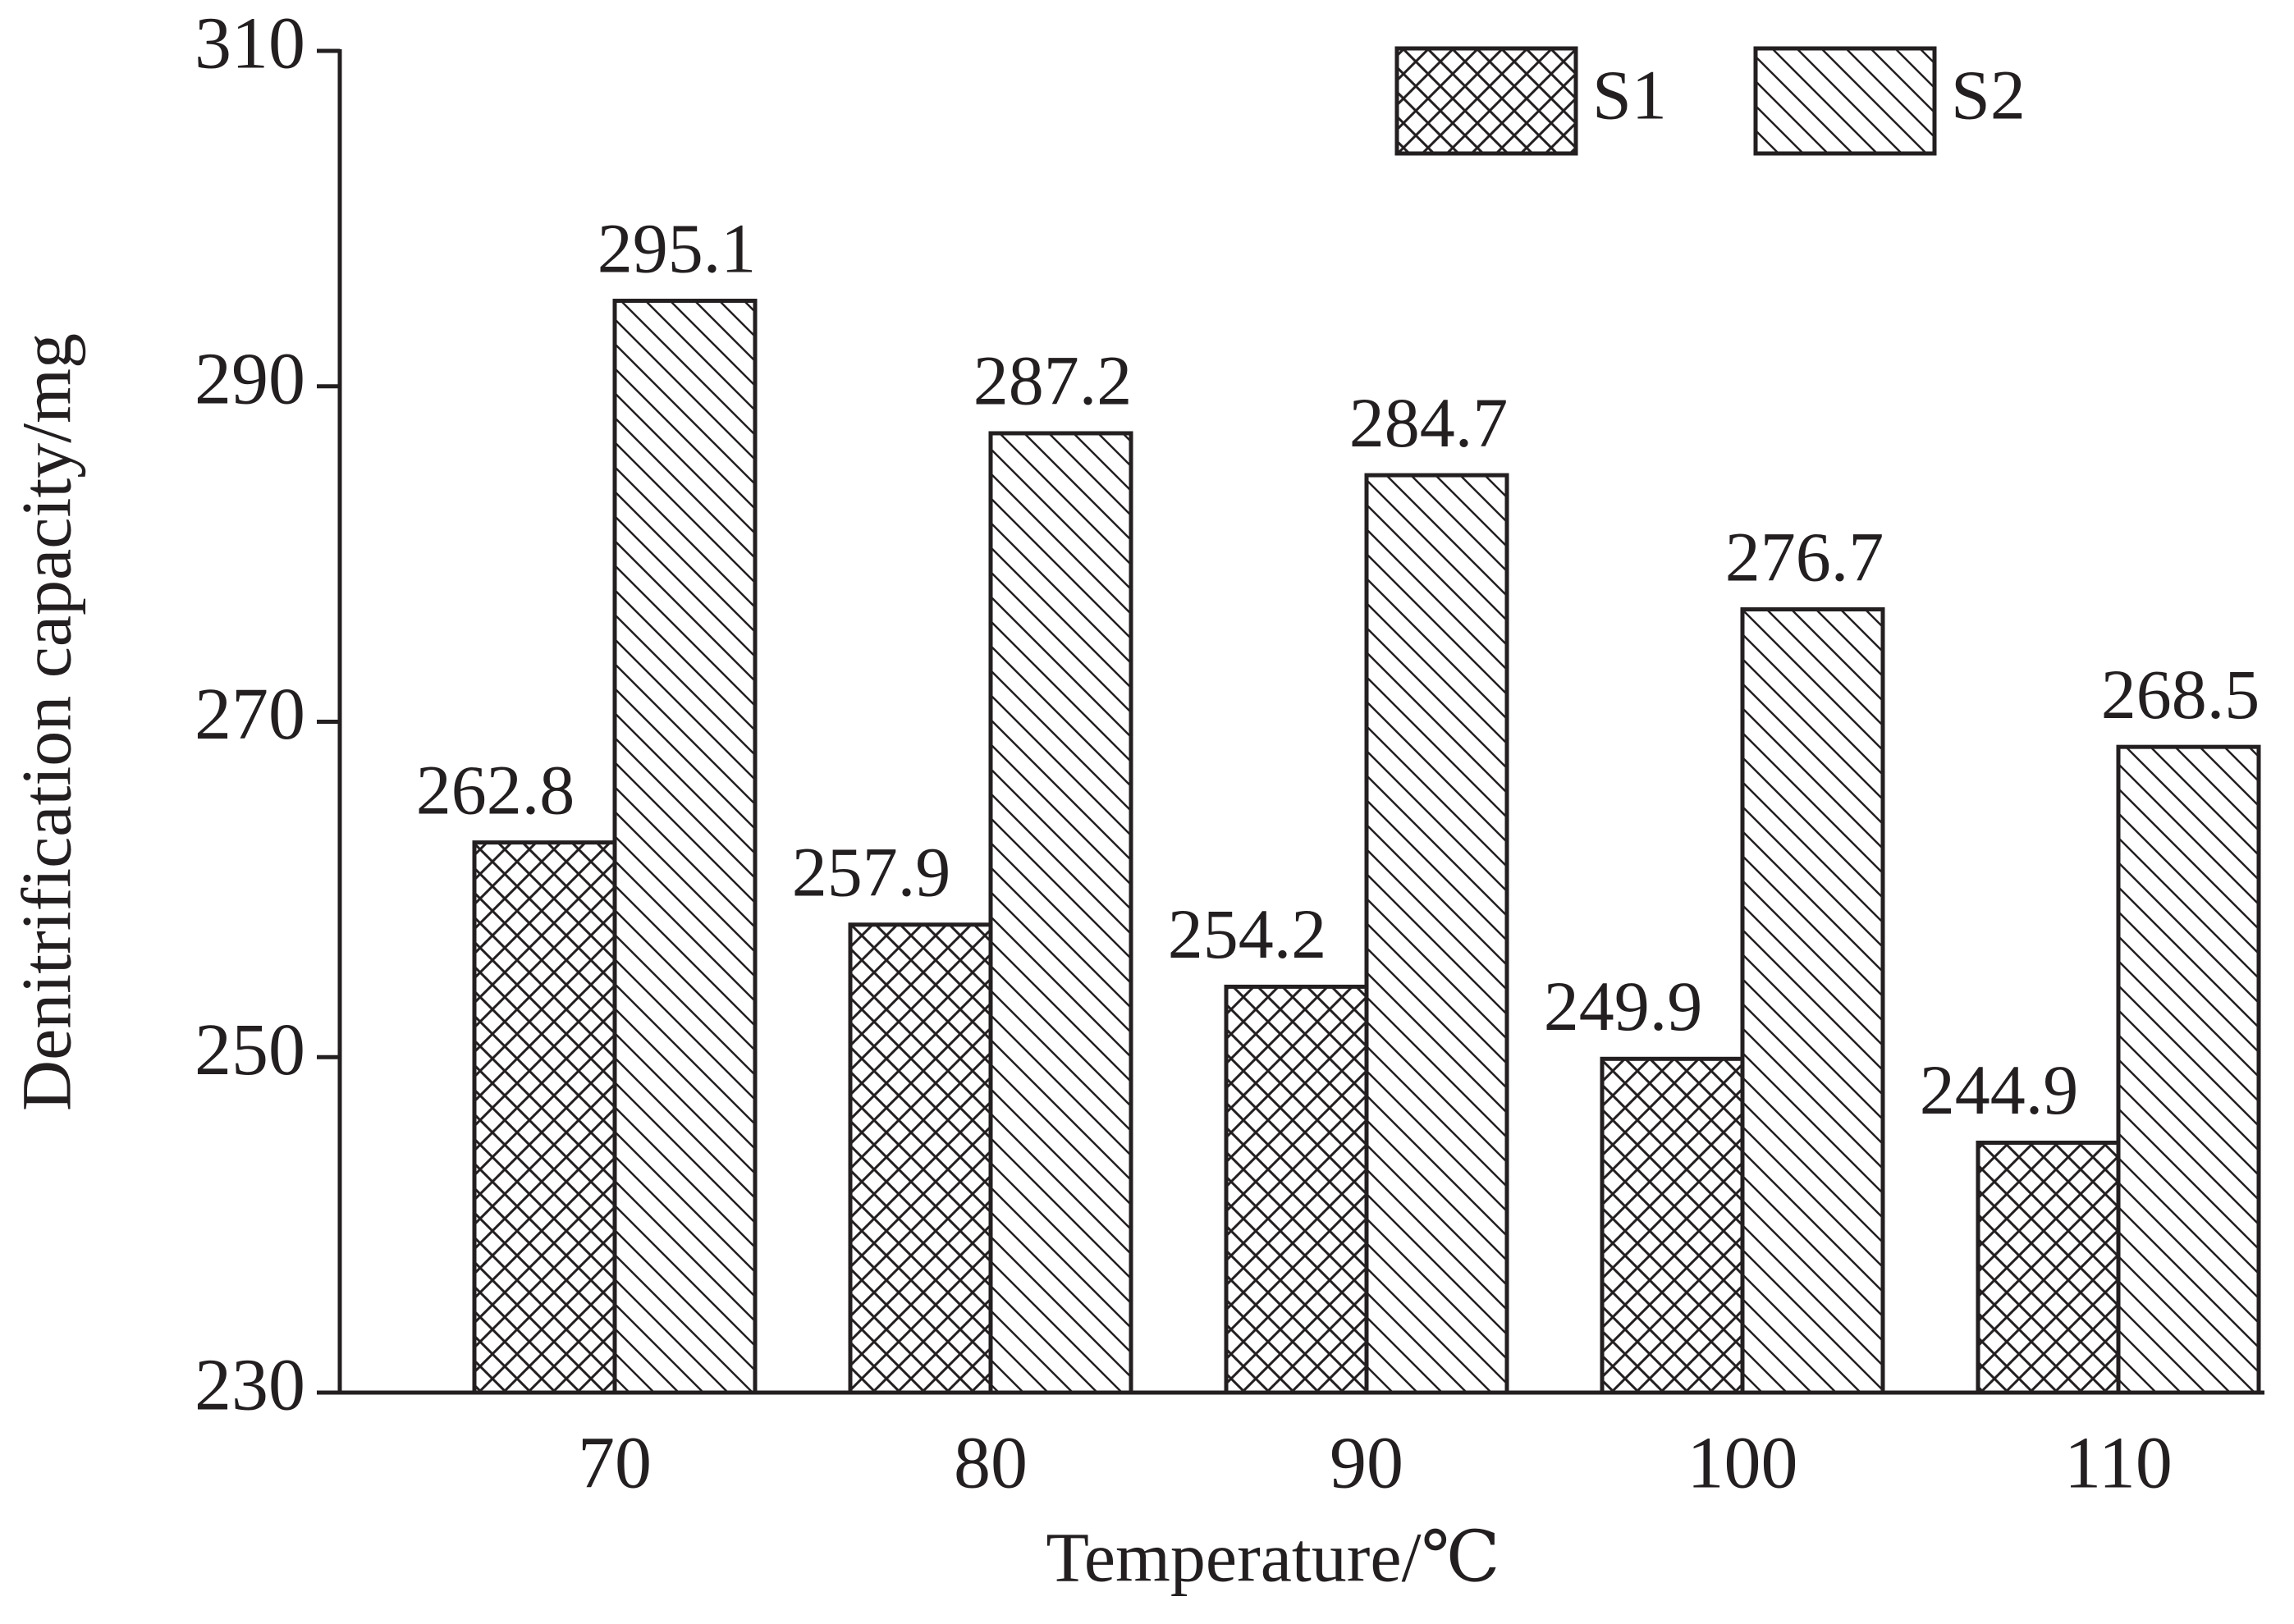 This screenshot has width=2294, height=1624. Describe the element at coordinates (991, 1463) in the screenshot. I see `x-tick-label: 80` at that location.